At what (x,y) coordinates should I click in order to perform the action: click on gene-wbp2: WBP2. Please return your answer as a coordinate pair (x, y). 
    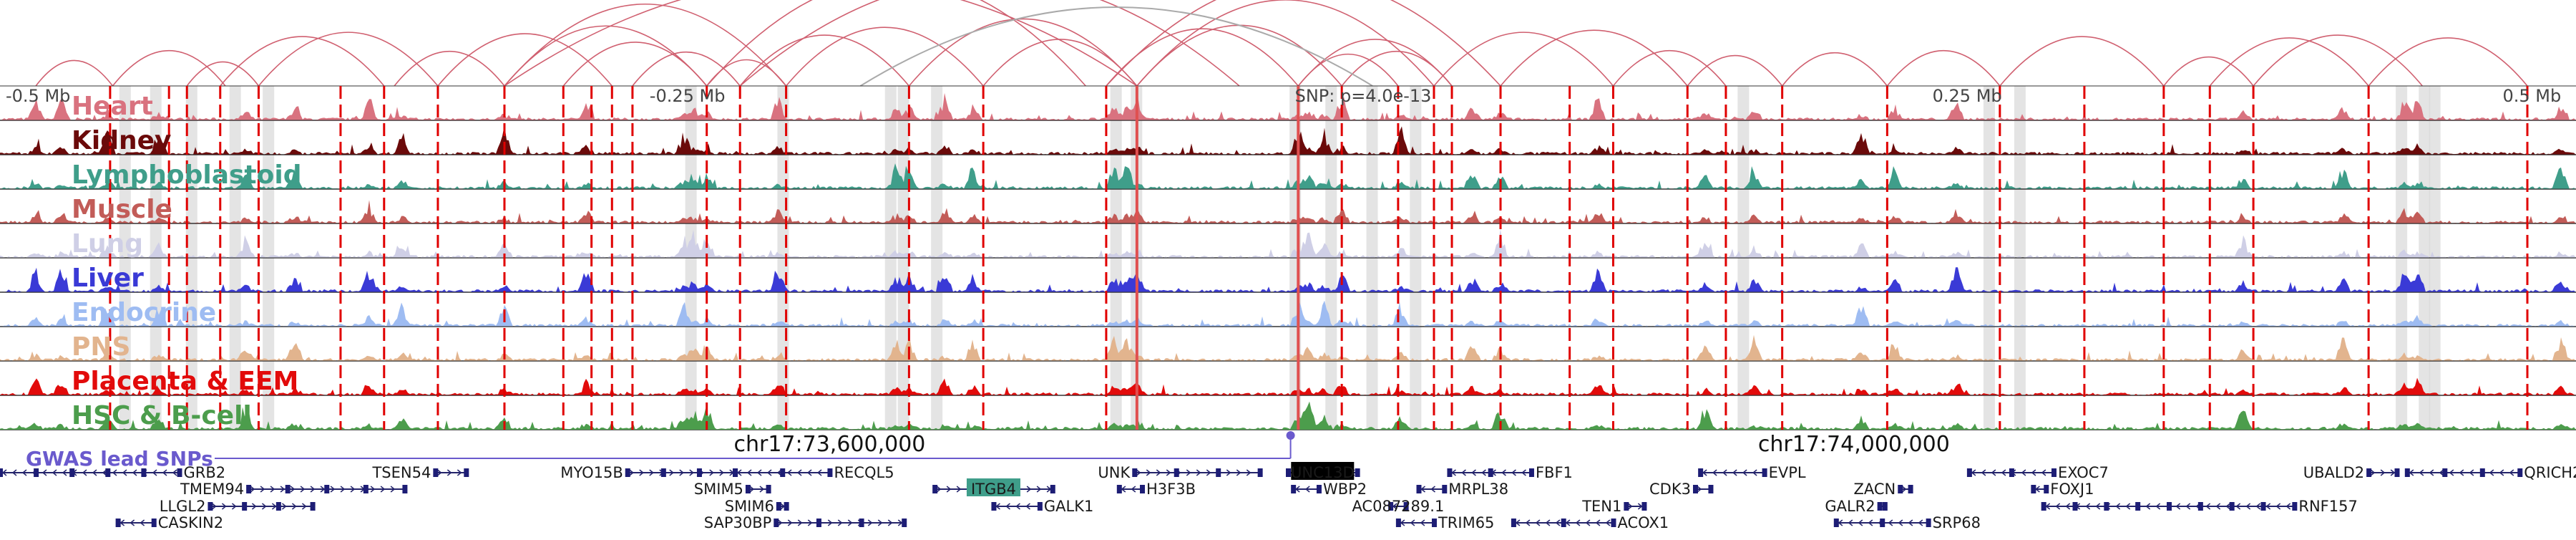
    Looking at the image, I should click on (1329, 490).